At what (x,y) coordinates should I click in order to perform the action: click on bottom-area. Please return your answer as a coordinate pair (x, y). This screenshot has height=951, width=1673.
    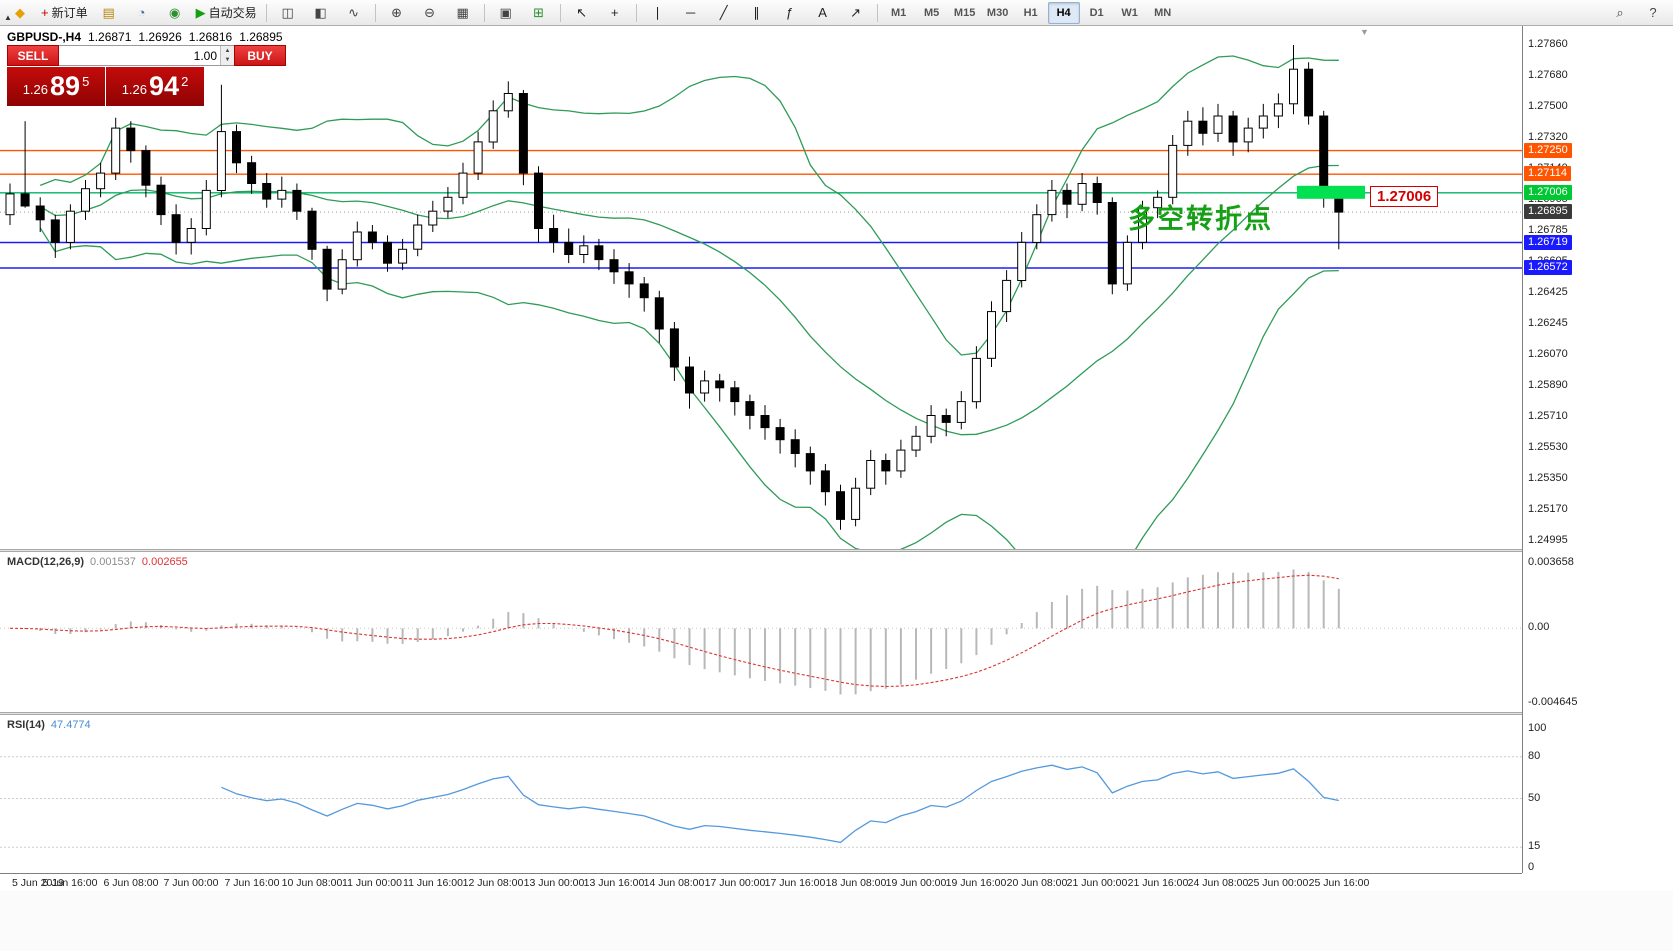
    Looking at the image, I should click on (836, 921).